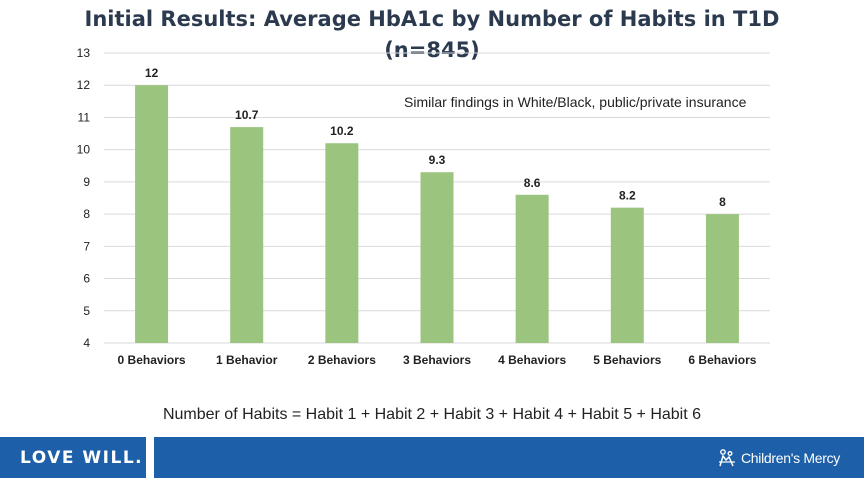 The height and width of the screenshot is (484, 864). I want to click on x-category-label: 2 Behaviors, so click(342, 360).